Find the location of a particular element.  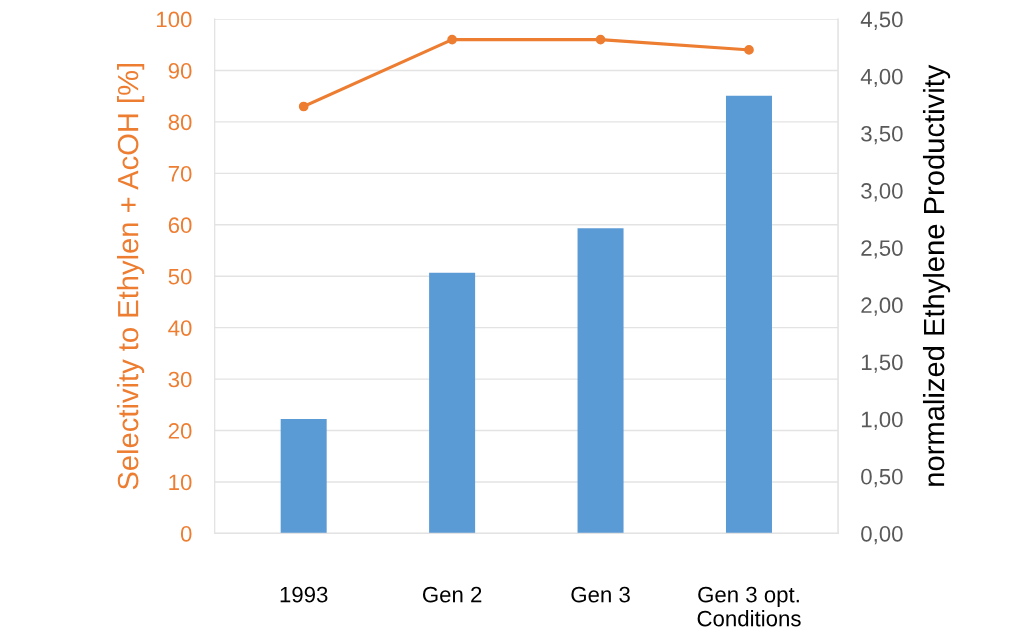

x-tick-label: Gen 3 is located at coordinates (600, 594).